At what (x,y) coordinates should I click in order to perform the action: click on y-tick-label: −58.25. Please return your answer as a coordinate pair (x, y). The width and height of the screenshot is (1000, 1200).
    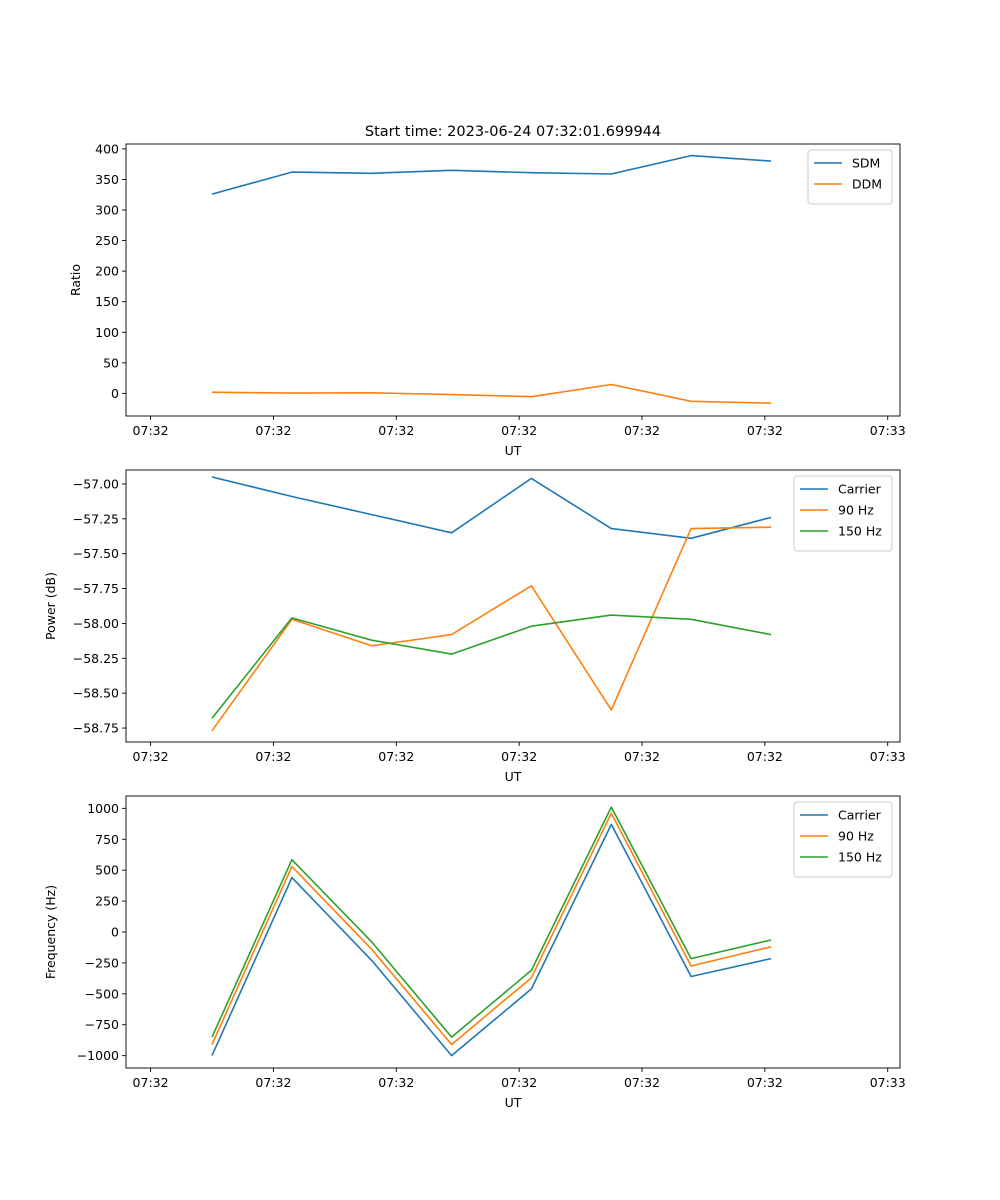
    Looking at the image, I should click on (96, 658).